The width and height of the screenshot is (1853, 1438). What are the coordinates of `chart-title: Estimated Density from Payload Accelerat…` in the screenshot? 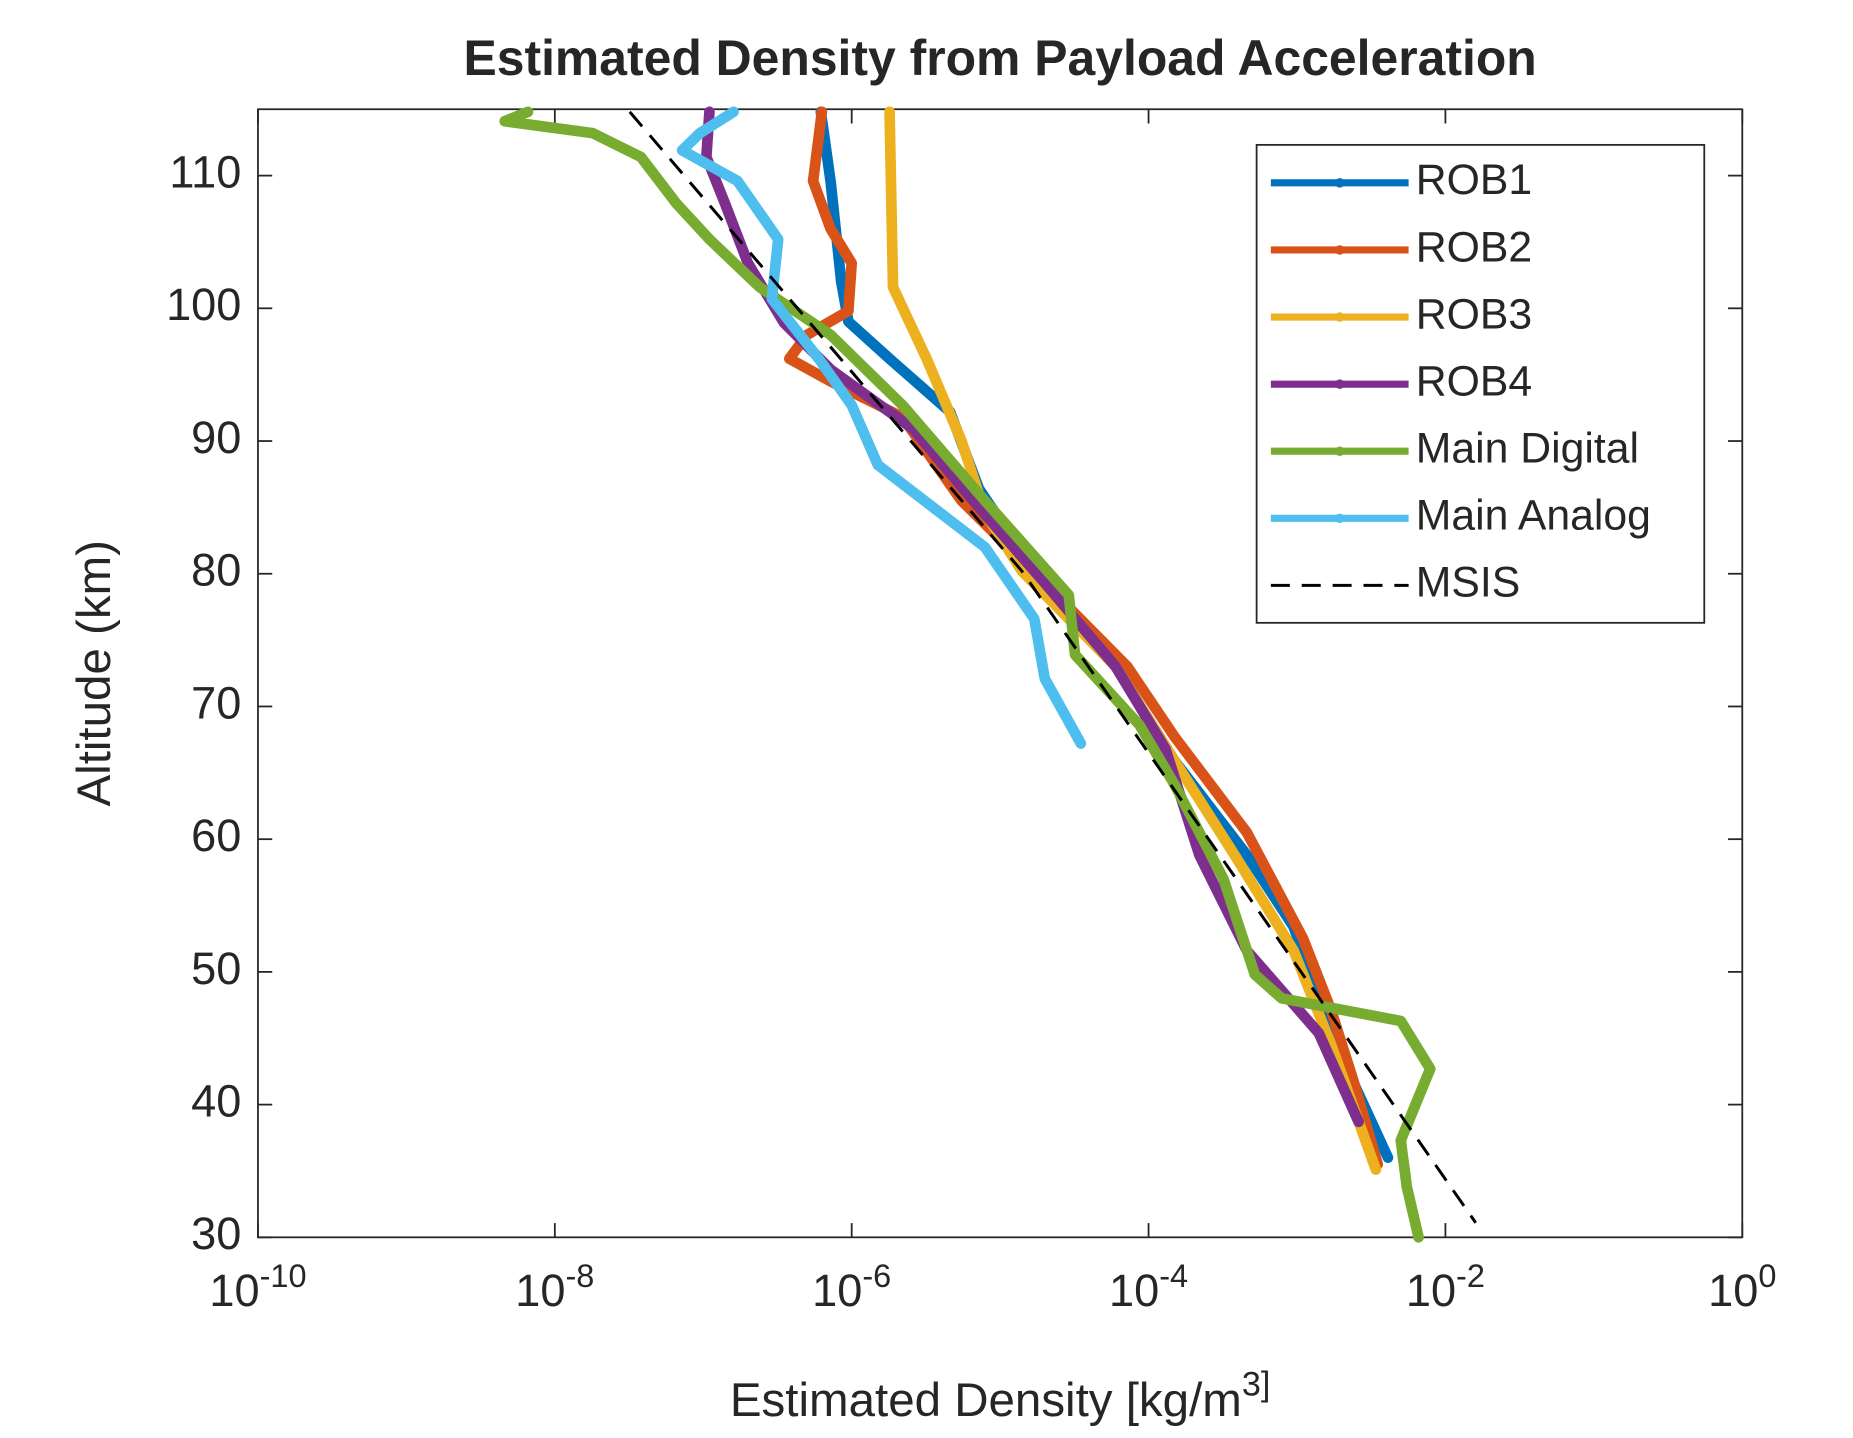 It's located at (999, 58).